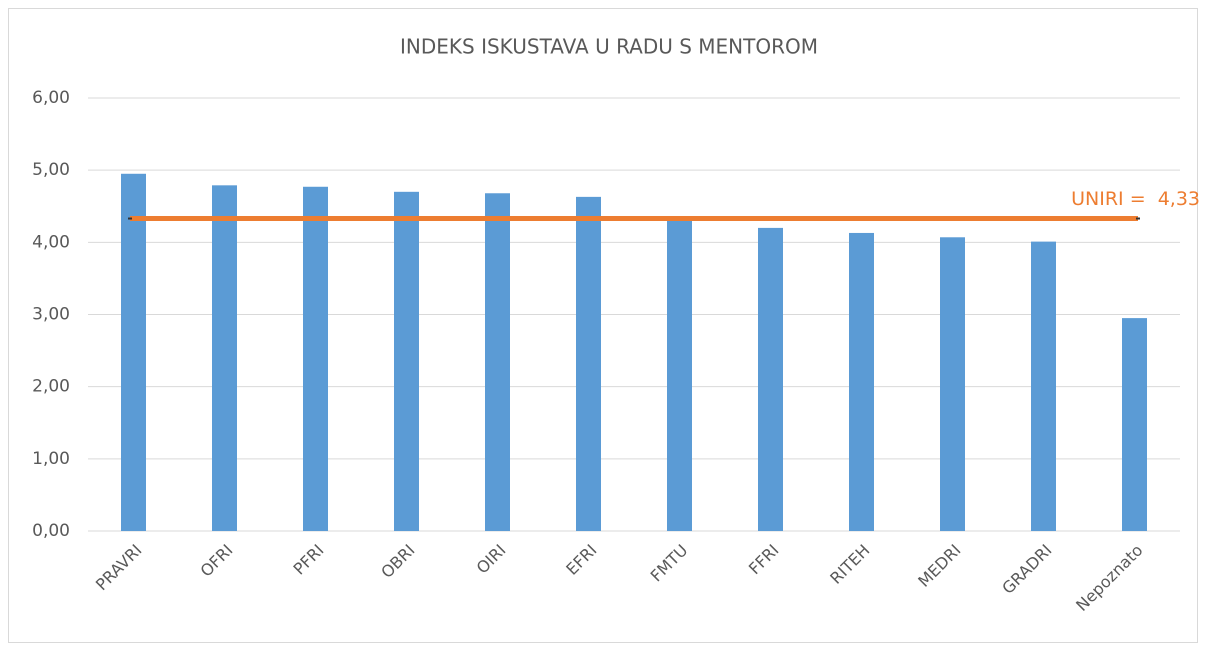  Describe the element at coordinates (51, 315) in the screenshot. I see `y-tick-label: 3,00` at that location.